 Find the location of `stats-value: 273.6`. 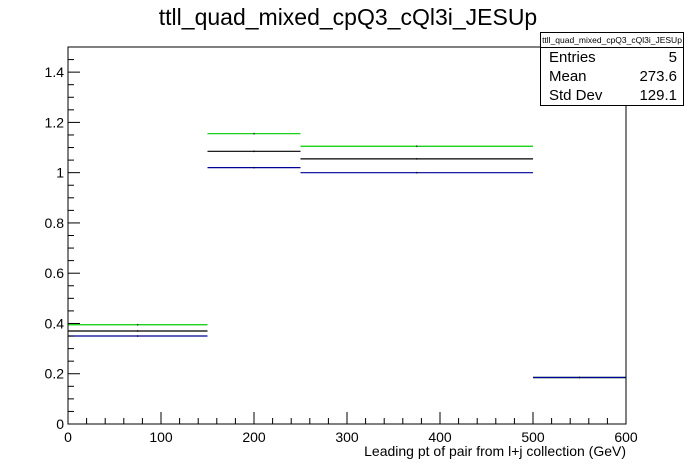

stats-value: 273.6 is located at coordinates (658, 76).